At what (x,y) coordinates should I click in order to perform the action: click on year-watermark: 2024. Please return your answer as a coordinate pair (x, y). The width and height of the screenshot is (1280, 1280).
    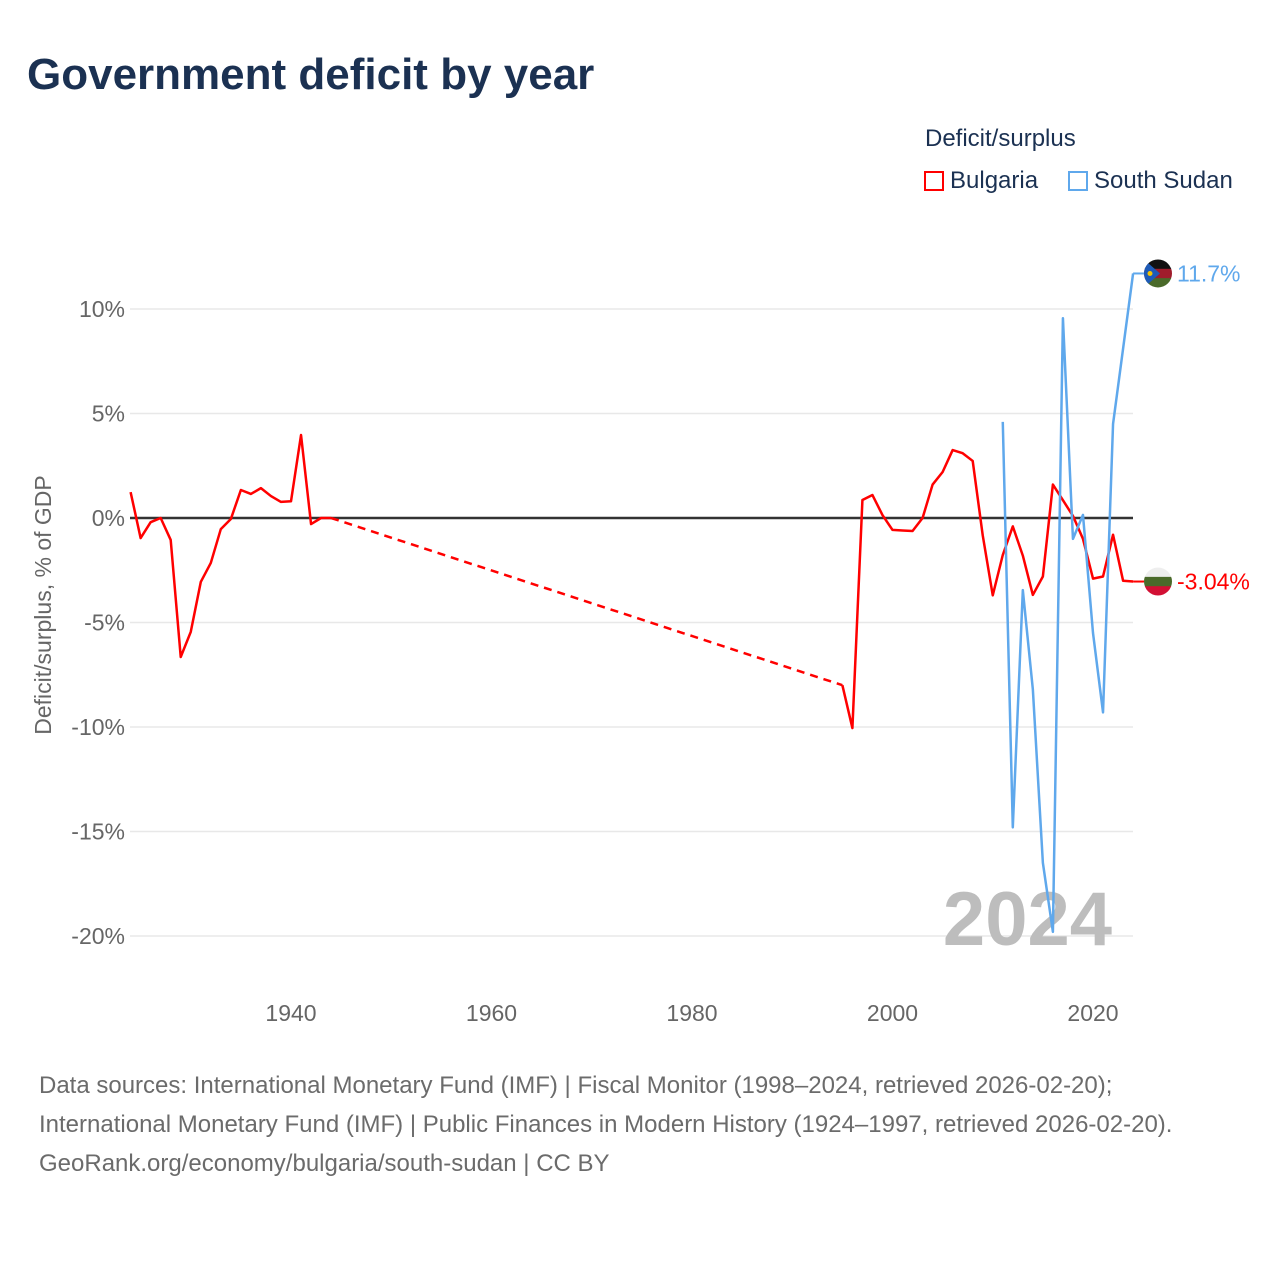
    Looking at the image, I should click on (1027, 919).